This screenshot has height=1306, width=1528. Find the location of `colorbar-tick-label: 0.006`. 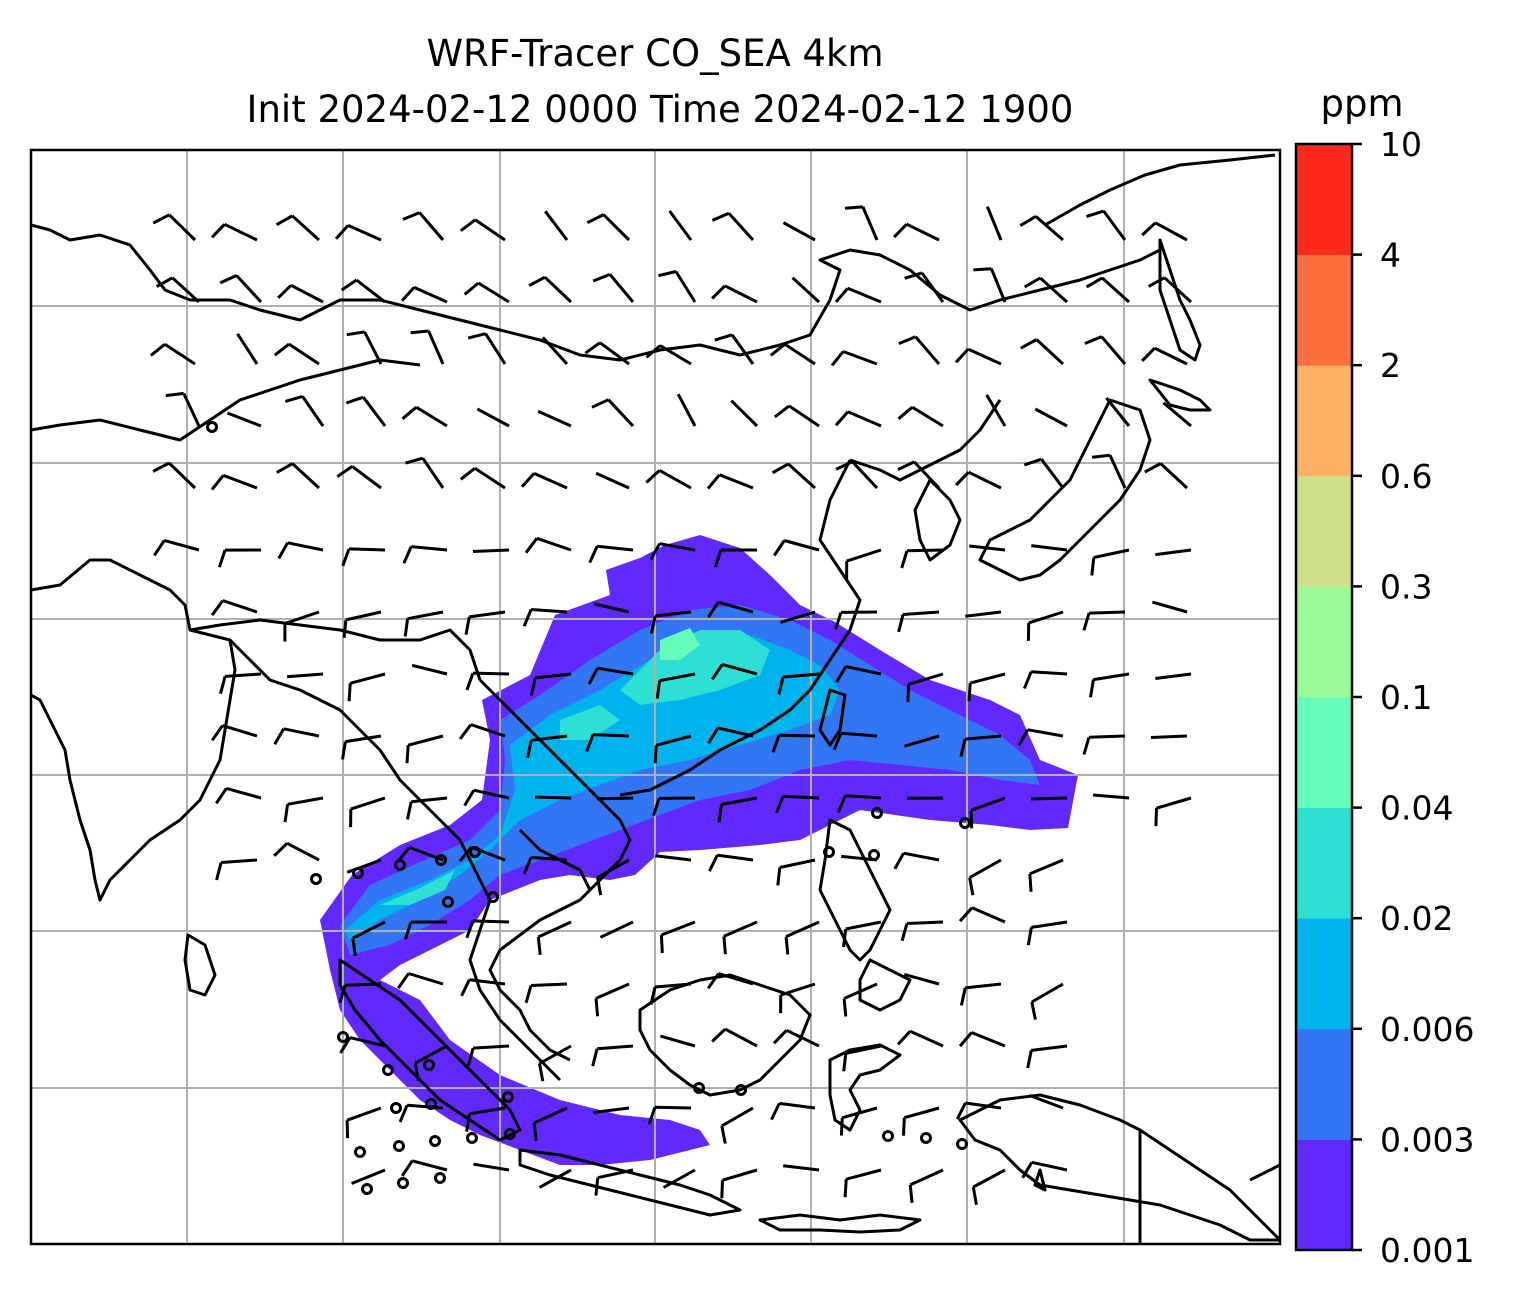

colorbar-tick-label: 0.006 is located at coordinates (1427, 1029).